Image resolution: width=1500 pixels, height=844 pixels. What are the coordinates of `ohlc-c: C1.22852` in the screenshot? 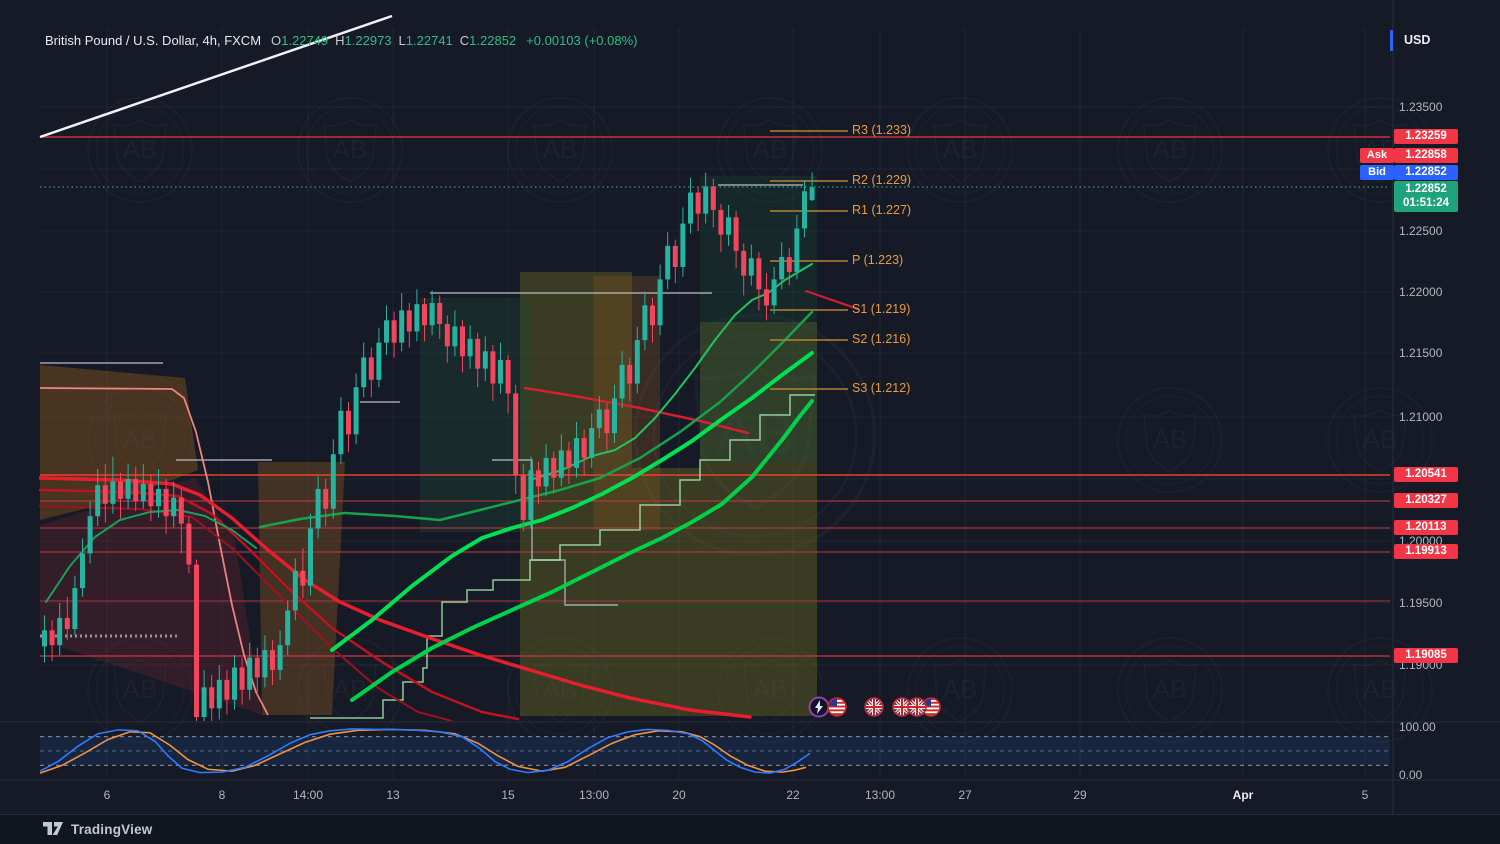 It's located at (488, 40).